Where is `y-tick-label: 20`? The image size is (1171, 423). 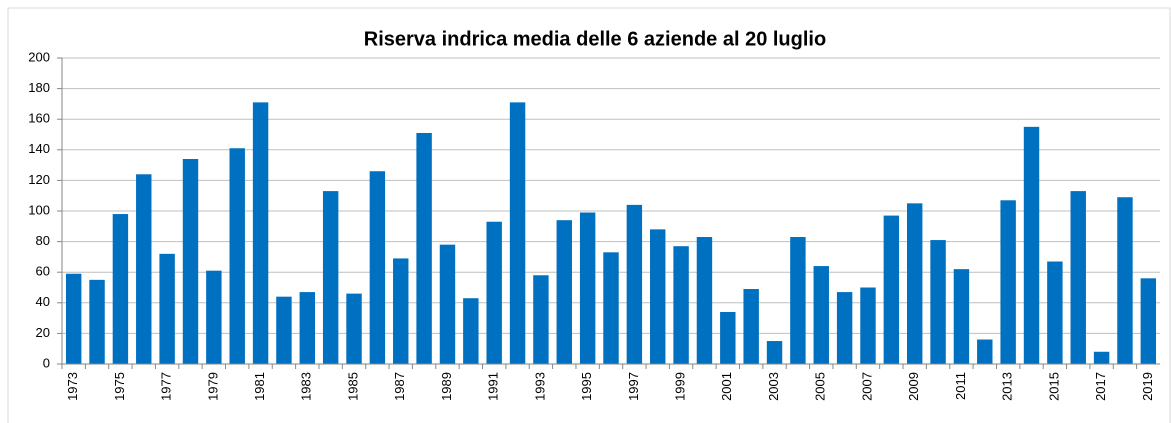 y-tick-label: 20 is located at coordinates (43, 332).